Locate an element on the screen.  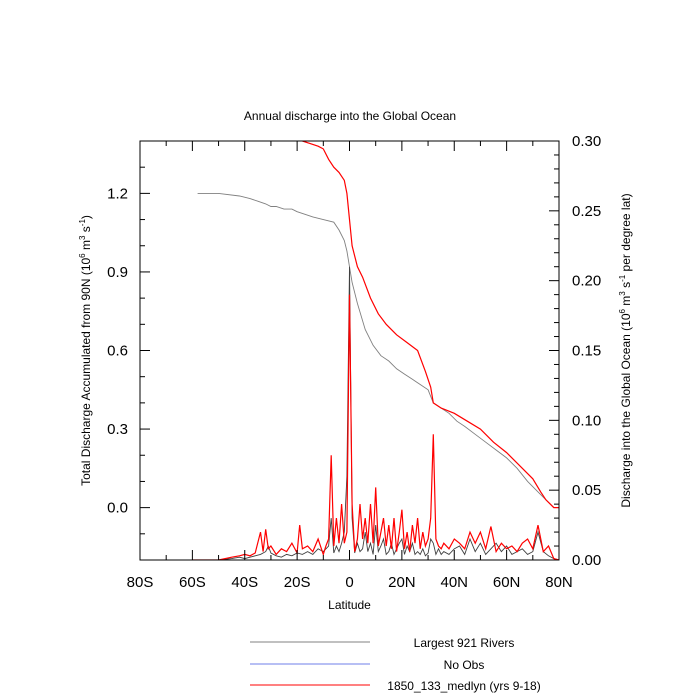
legend-label: 1850_133_medlyn (yrs 9-18) is located at coordinates (463, 686).